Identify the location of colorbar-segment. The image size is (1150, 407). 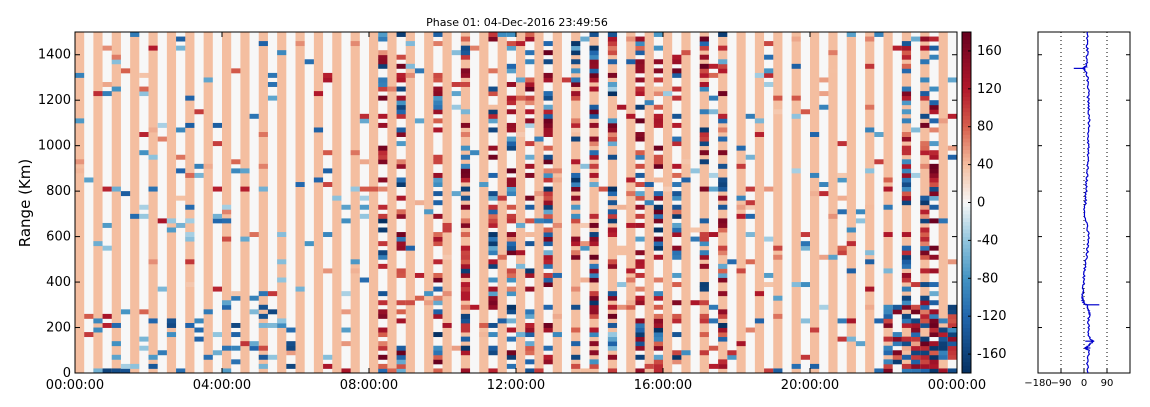
(966, 269).